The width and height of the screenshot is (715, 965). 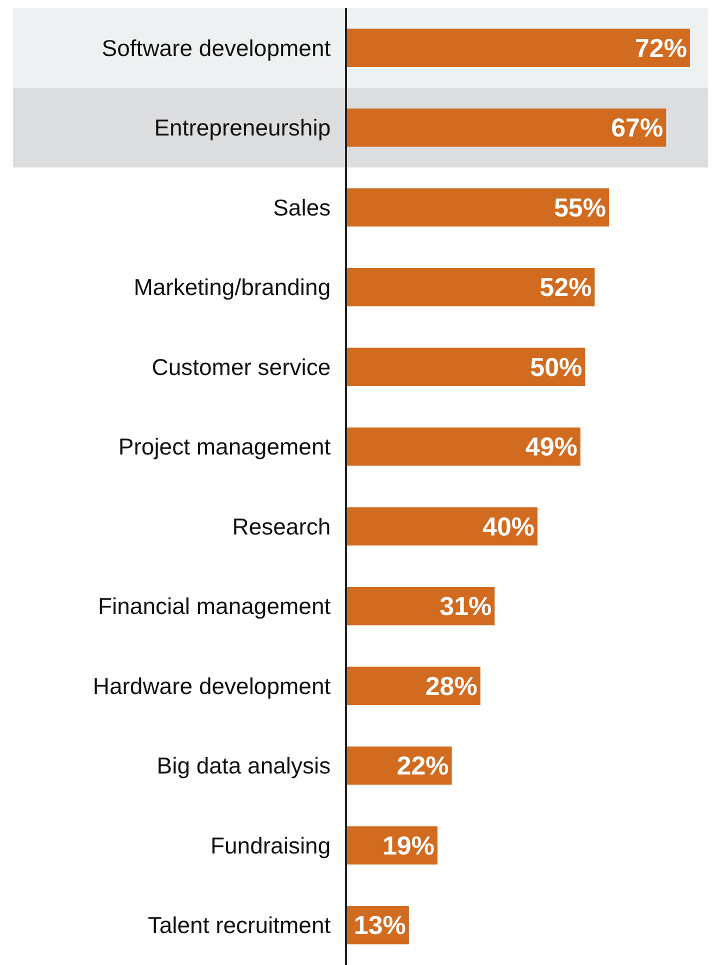 I want to click on data-label: 67%, so click(x=637, y=127).